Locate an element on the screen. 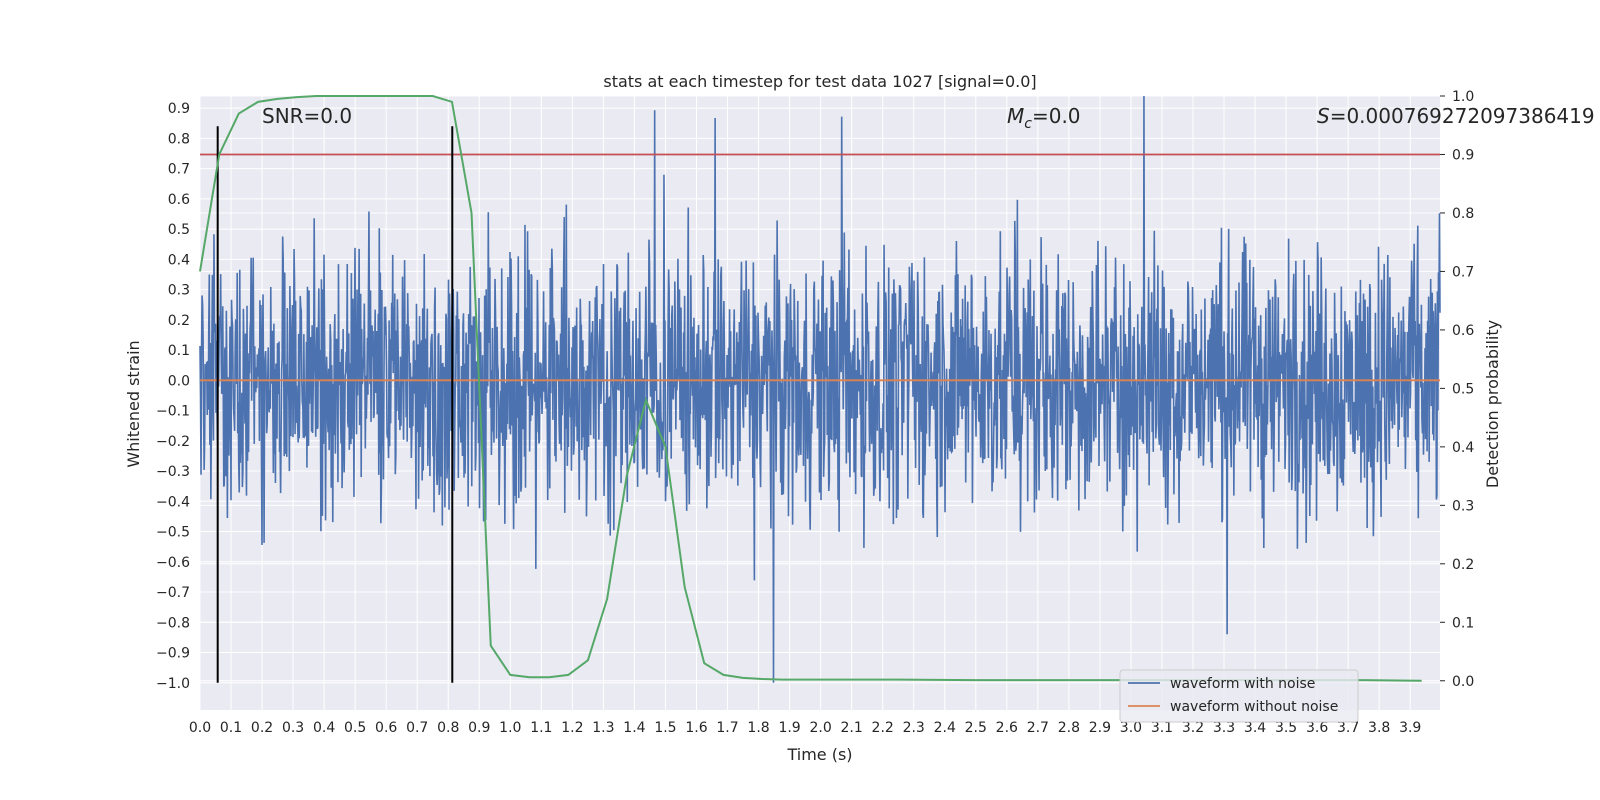 The image size is (1600, 800). y2-tick-label: 0.6 is located at coordinates (1463, 331).